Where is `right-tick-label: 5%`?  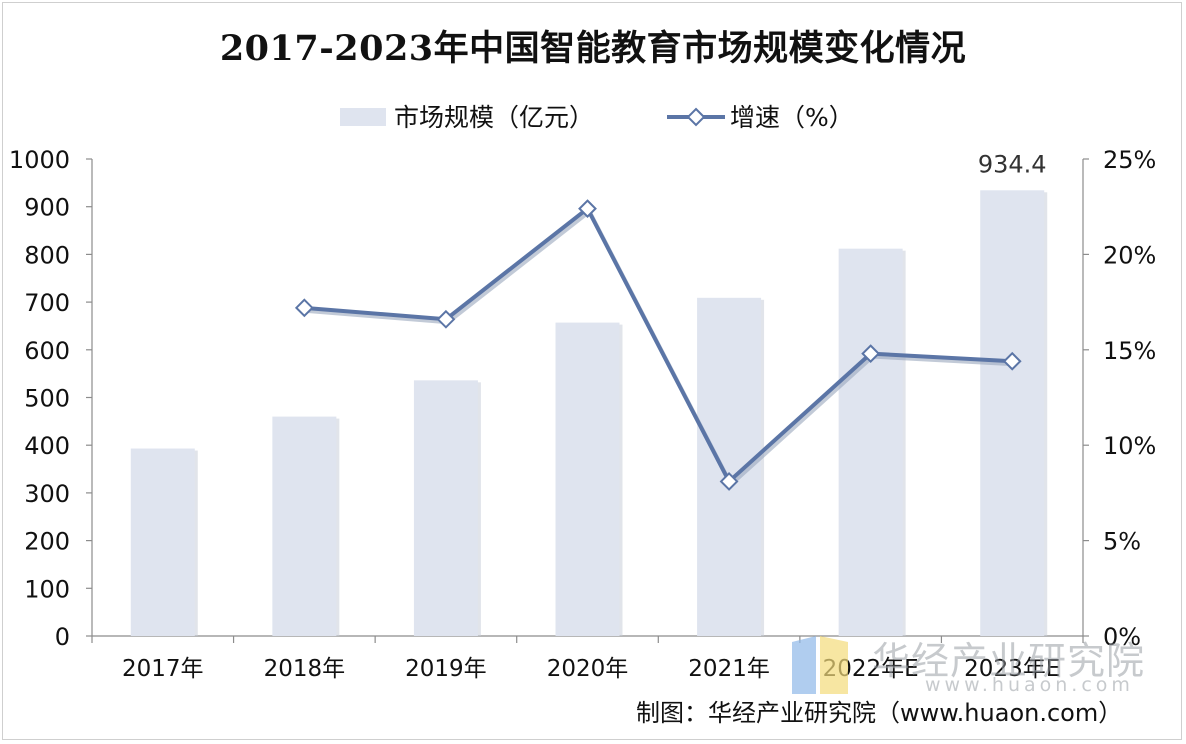 right-tick-label: 5% is located at coordinates (1122, 542).